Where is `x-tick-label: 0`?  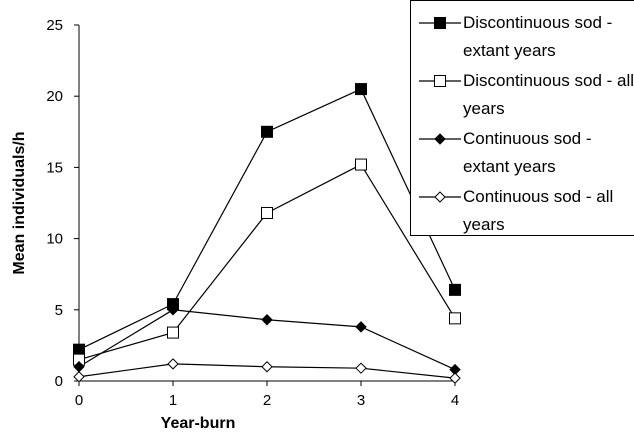 x-tick-label: 0 is located at coordinates (79, 400).